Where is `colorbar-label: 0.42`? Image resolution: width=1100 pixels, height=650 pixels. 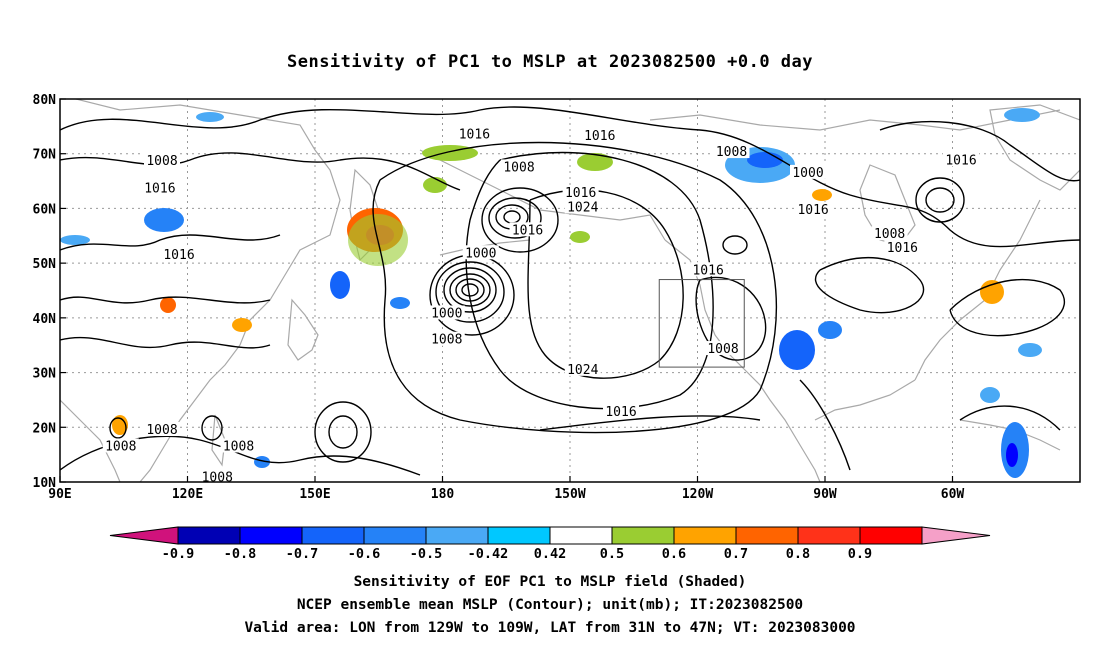
colorbar-label: 0.42 is located at coordinates (550, 554).